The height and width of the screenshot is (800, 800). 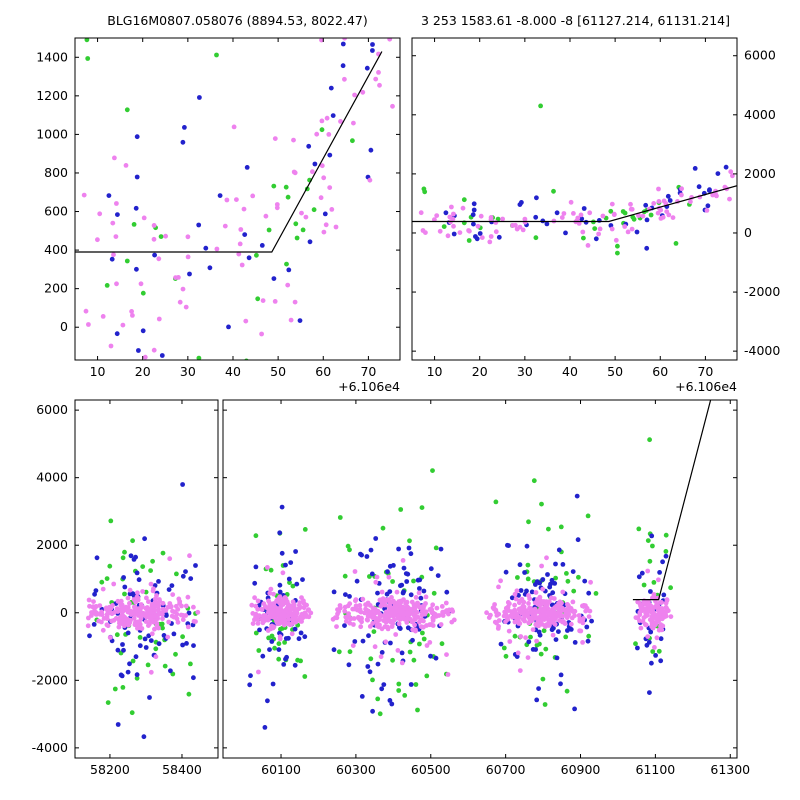 I want to click on tick-label: 1200, so click(x=52, y=95).